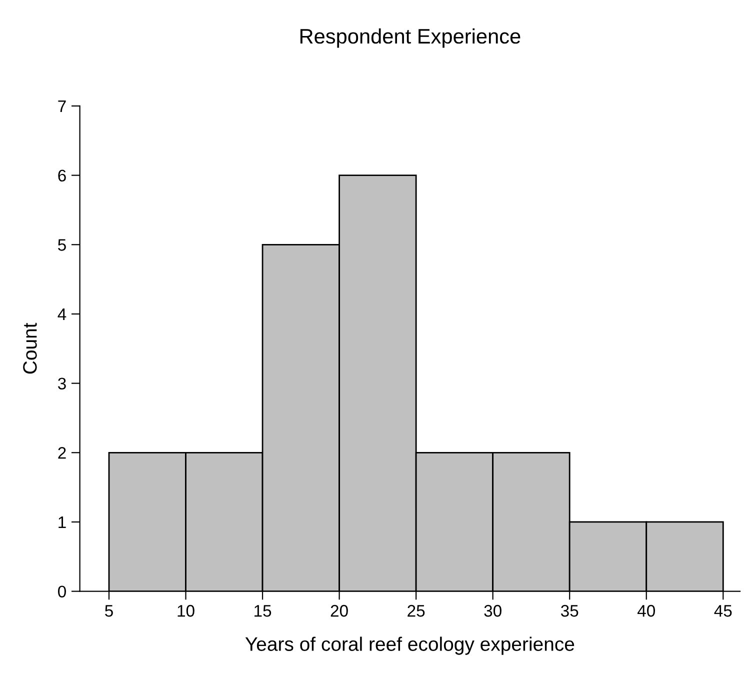 The width and height of the screenshot is (746, 675). What do you see at coordinates (569, 610) in the screenshot?
I see `x-tick-label: 35` at bounding box center [569, 610].